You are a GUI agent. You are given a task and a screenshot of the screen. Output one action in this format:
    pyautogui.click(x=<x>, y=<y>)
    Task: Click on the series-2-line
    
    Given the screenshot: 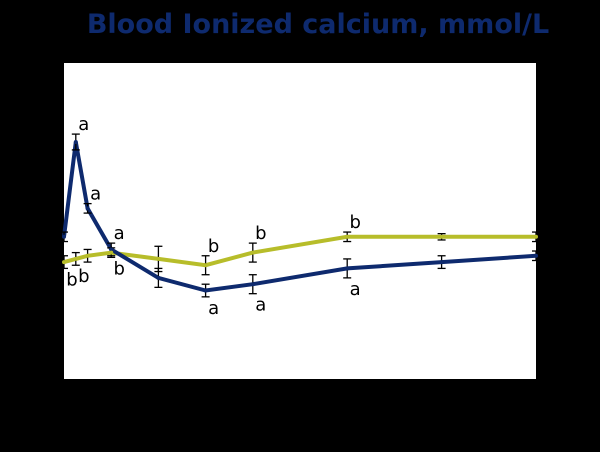 What is the action you would take?
    pyautogui.click(x=299, y=251)
    